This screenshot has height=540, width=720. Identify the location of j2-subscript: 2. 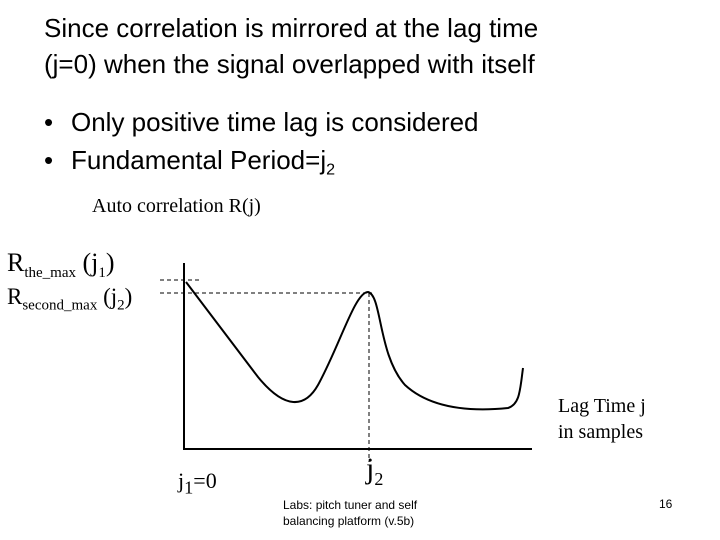
(379, 479).